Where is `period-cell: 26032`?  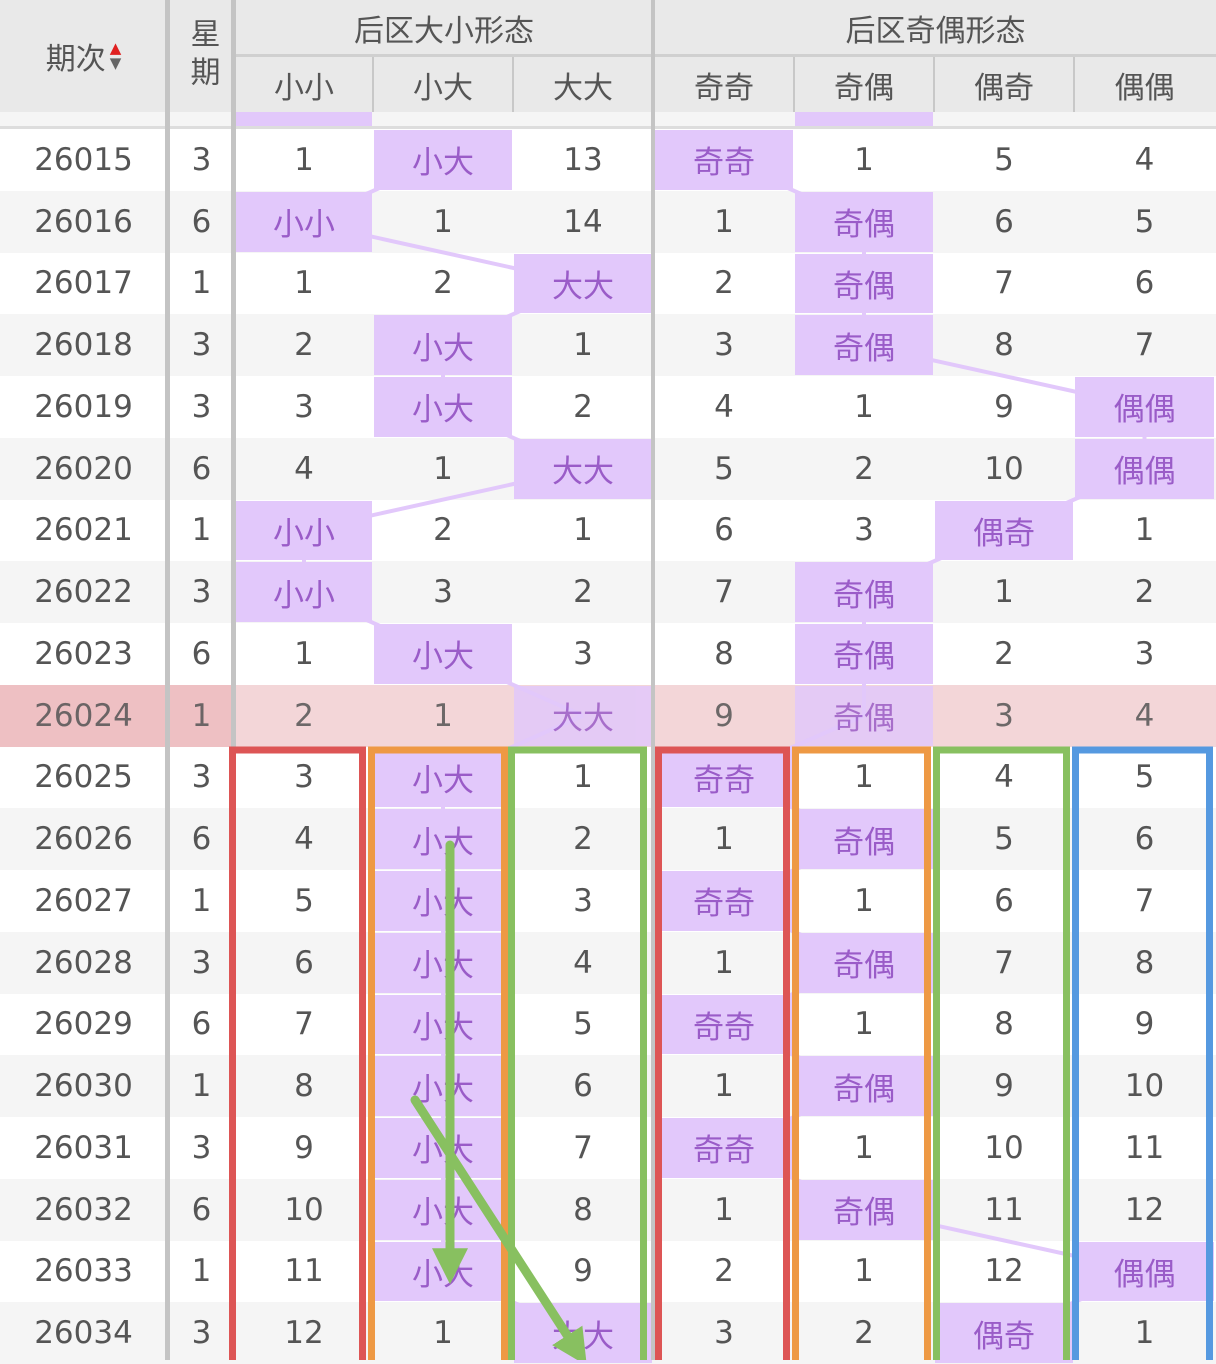 period-cell: 26032 is located at coordinates (83, 1209).